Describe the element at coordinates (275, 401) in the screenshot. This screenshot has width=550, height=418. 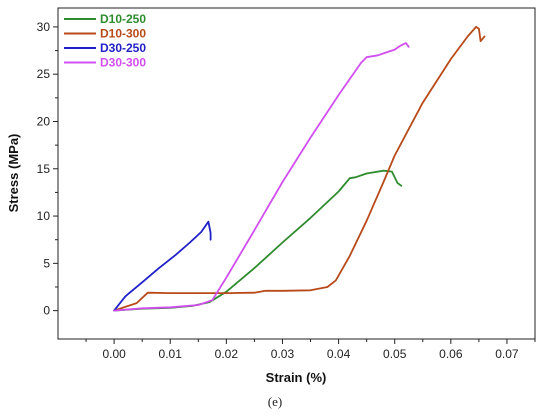
I see `figure-caption: (e)` at that location.